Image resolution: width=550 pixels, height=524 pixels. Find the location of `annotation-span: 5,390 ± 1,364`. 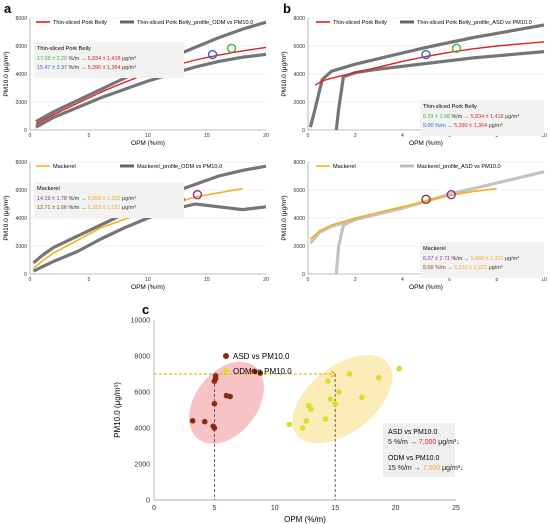

annotation-span: 5,390 ± 1,364 is located at coordinates (105, 68).